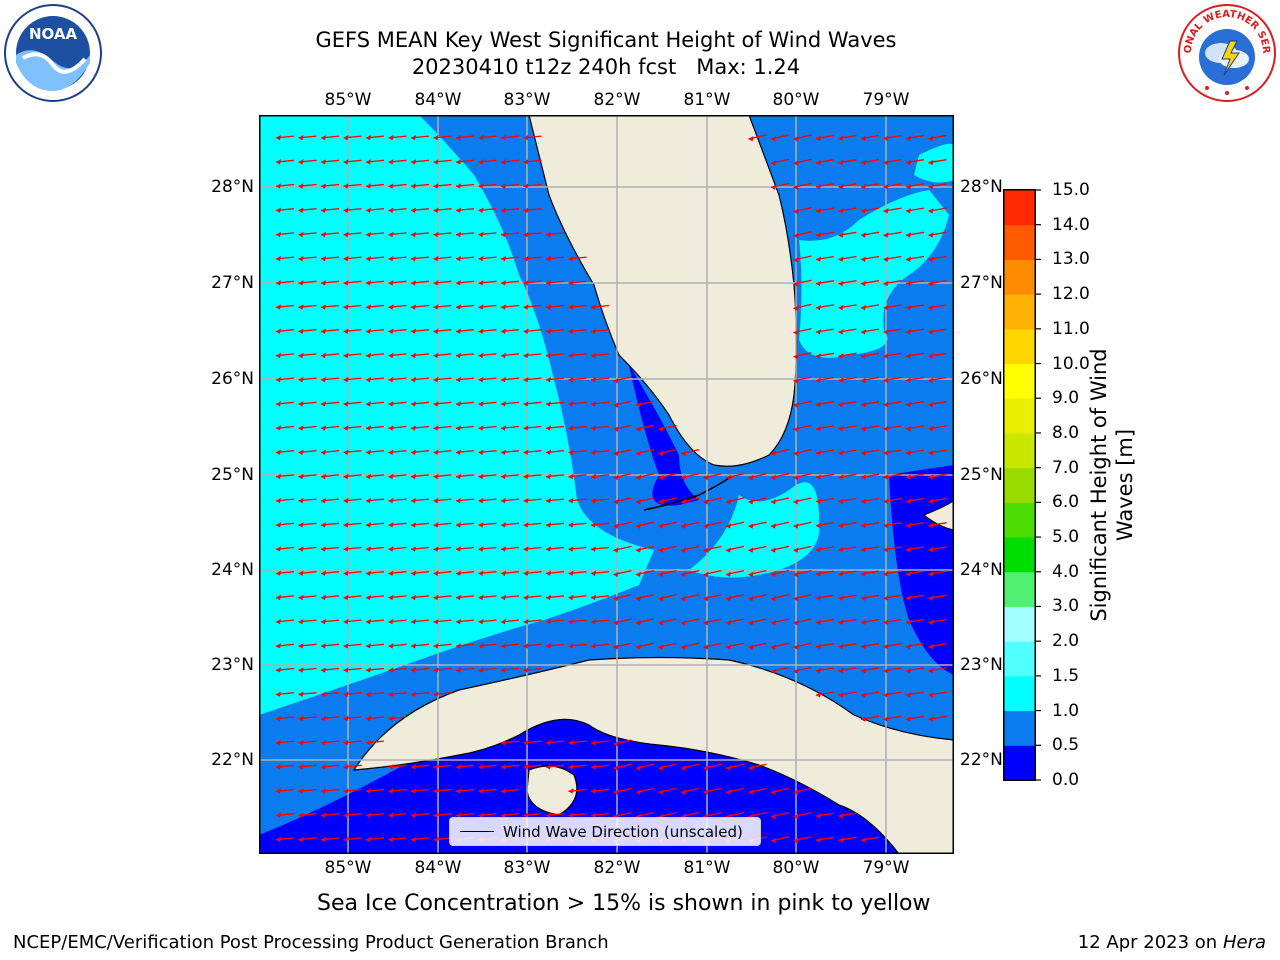 The height and width of the screenshot is (960, 1280). What do you see at coordinates (981, 475) in the screenshot?
I see `lat-label-right: 25°N` at bounding box center [981, 475].